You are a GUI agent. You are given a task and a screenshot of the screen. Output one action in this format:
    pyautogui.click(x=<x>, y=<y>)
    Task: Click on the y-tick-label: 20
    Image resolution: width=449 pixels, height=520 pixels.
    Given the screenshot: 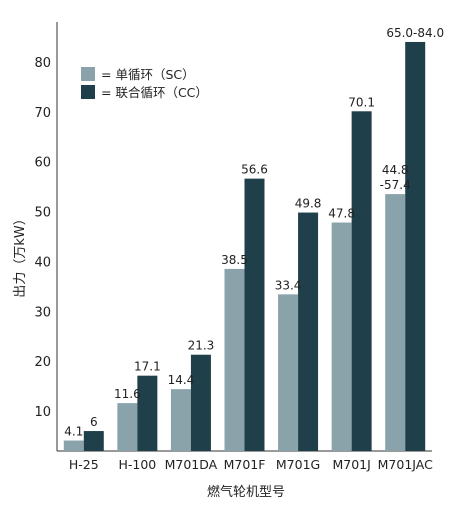 What is the action you would take?
    pyautogui.click(x=42, y=362)
    